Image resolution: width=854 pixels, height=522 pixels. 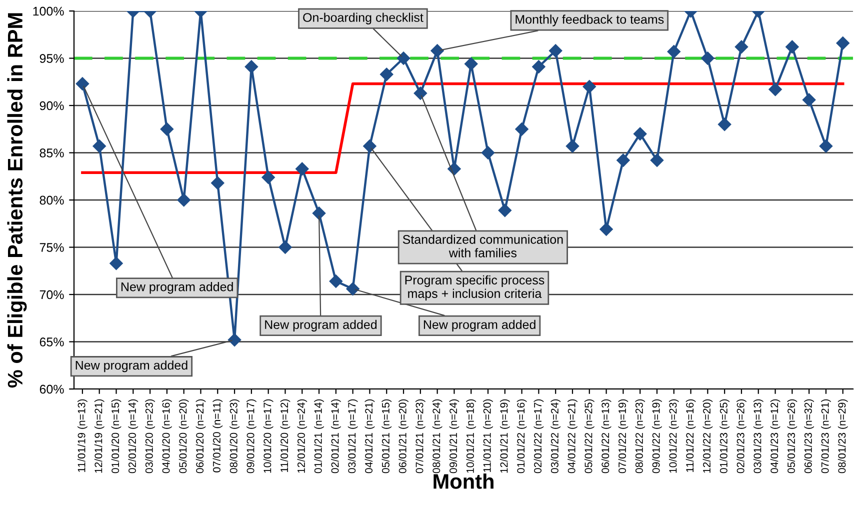 I want to click on x-tick-label: 02/01/20 (n=14), so click(x=133, y=436).